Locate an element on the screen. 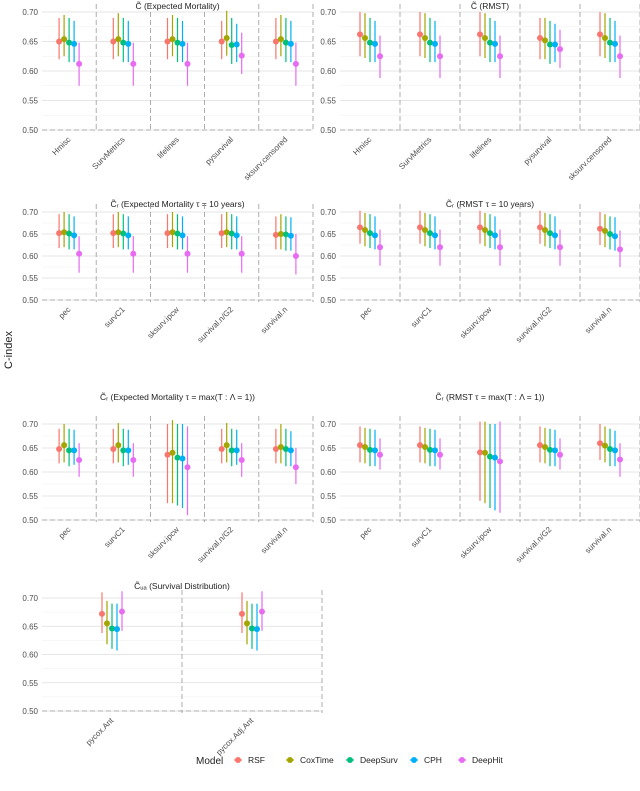 The image size is (640, 791). x-tick-label: survival.n is located at coordinates (598, 540).